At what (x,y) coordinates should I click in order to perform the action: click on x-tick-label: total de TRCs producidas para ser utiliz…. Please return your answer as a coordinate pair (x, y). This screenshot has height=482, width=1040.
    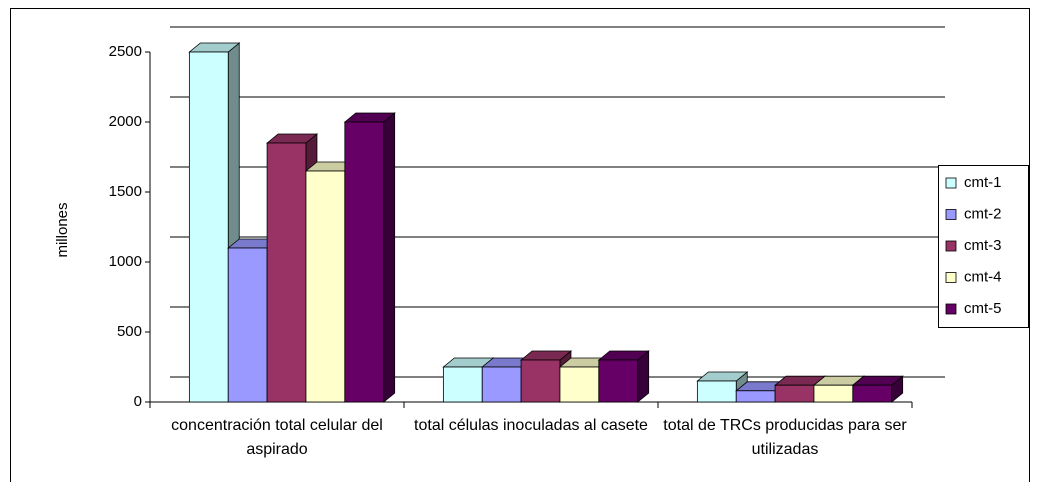
    Looking at the image, I should click on (785, 437).